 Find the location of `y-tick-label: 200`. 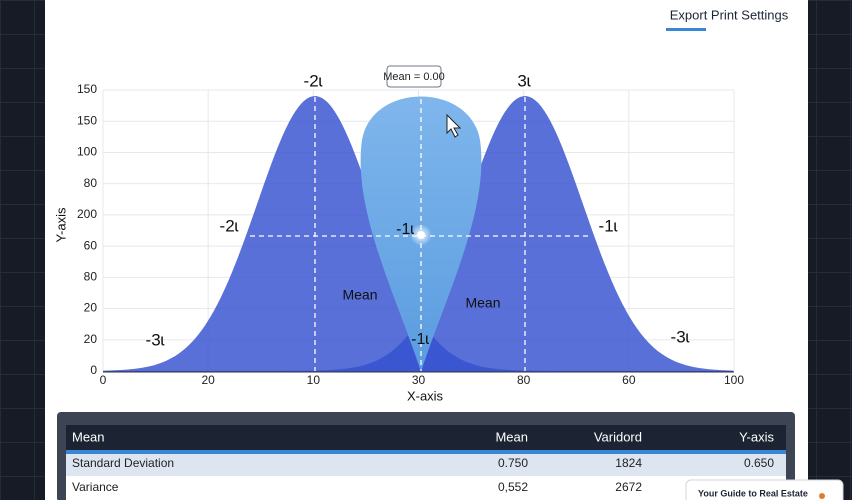

y-tick-label: 200 is located at coordinates (87, 214).